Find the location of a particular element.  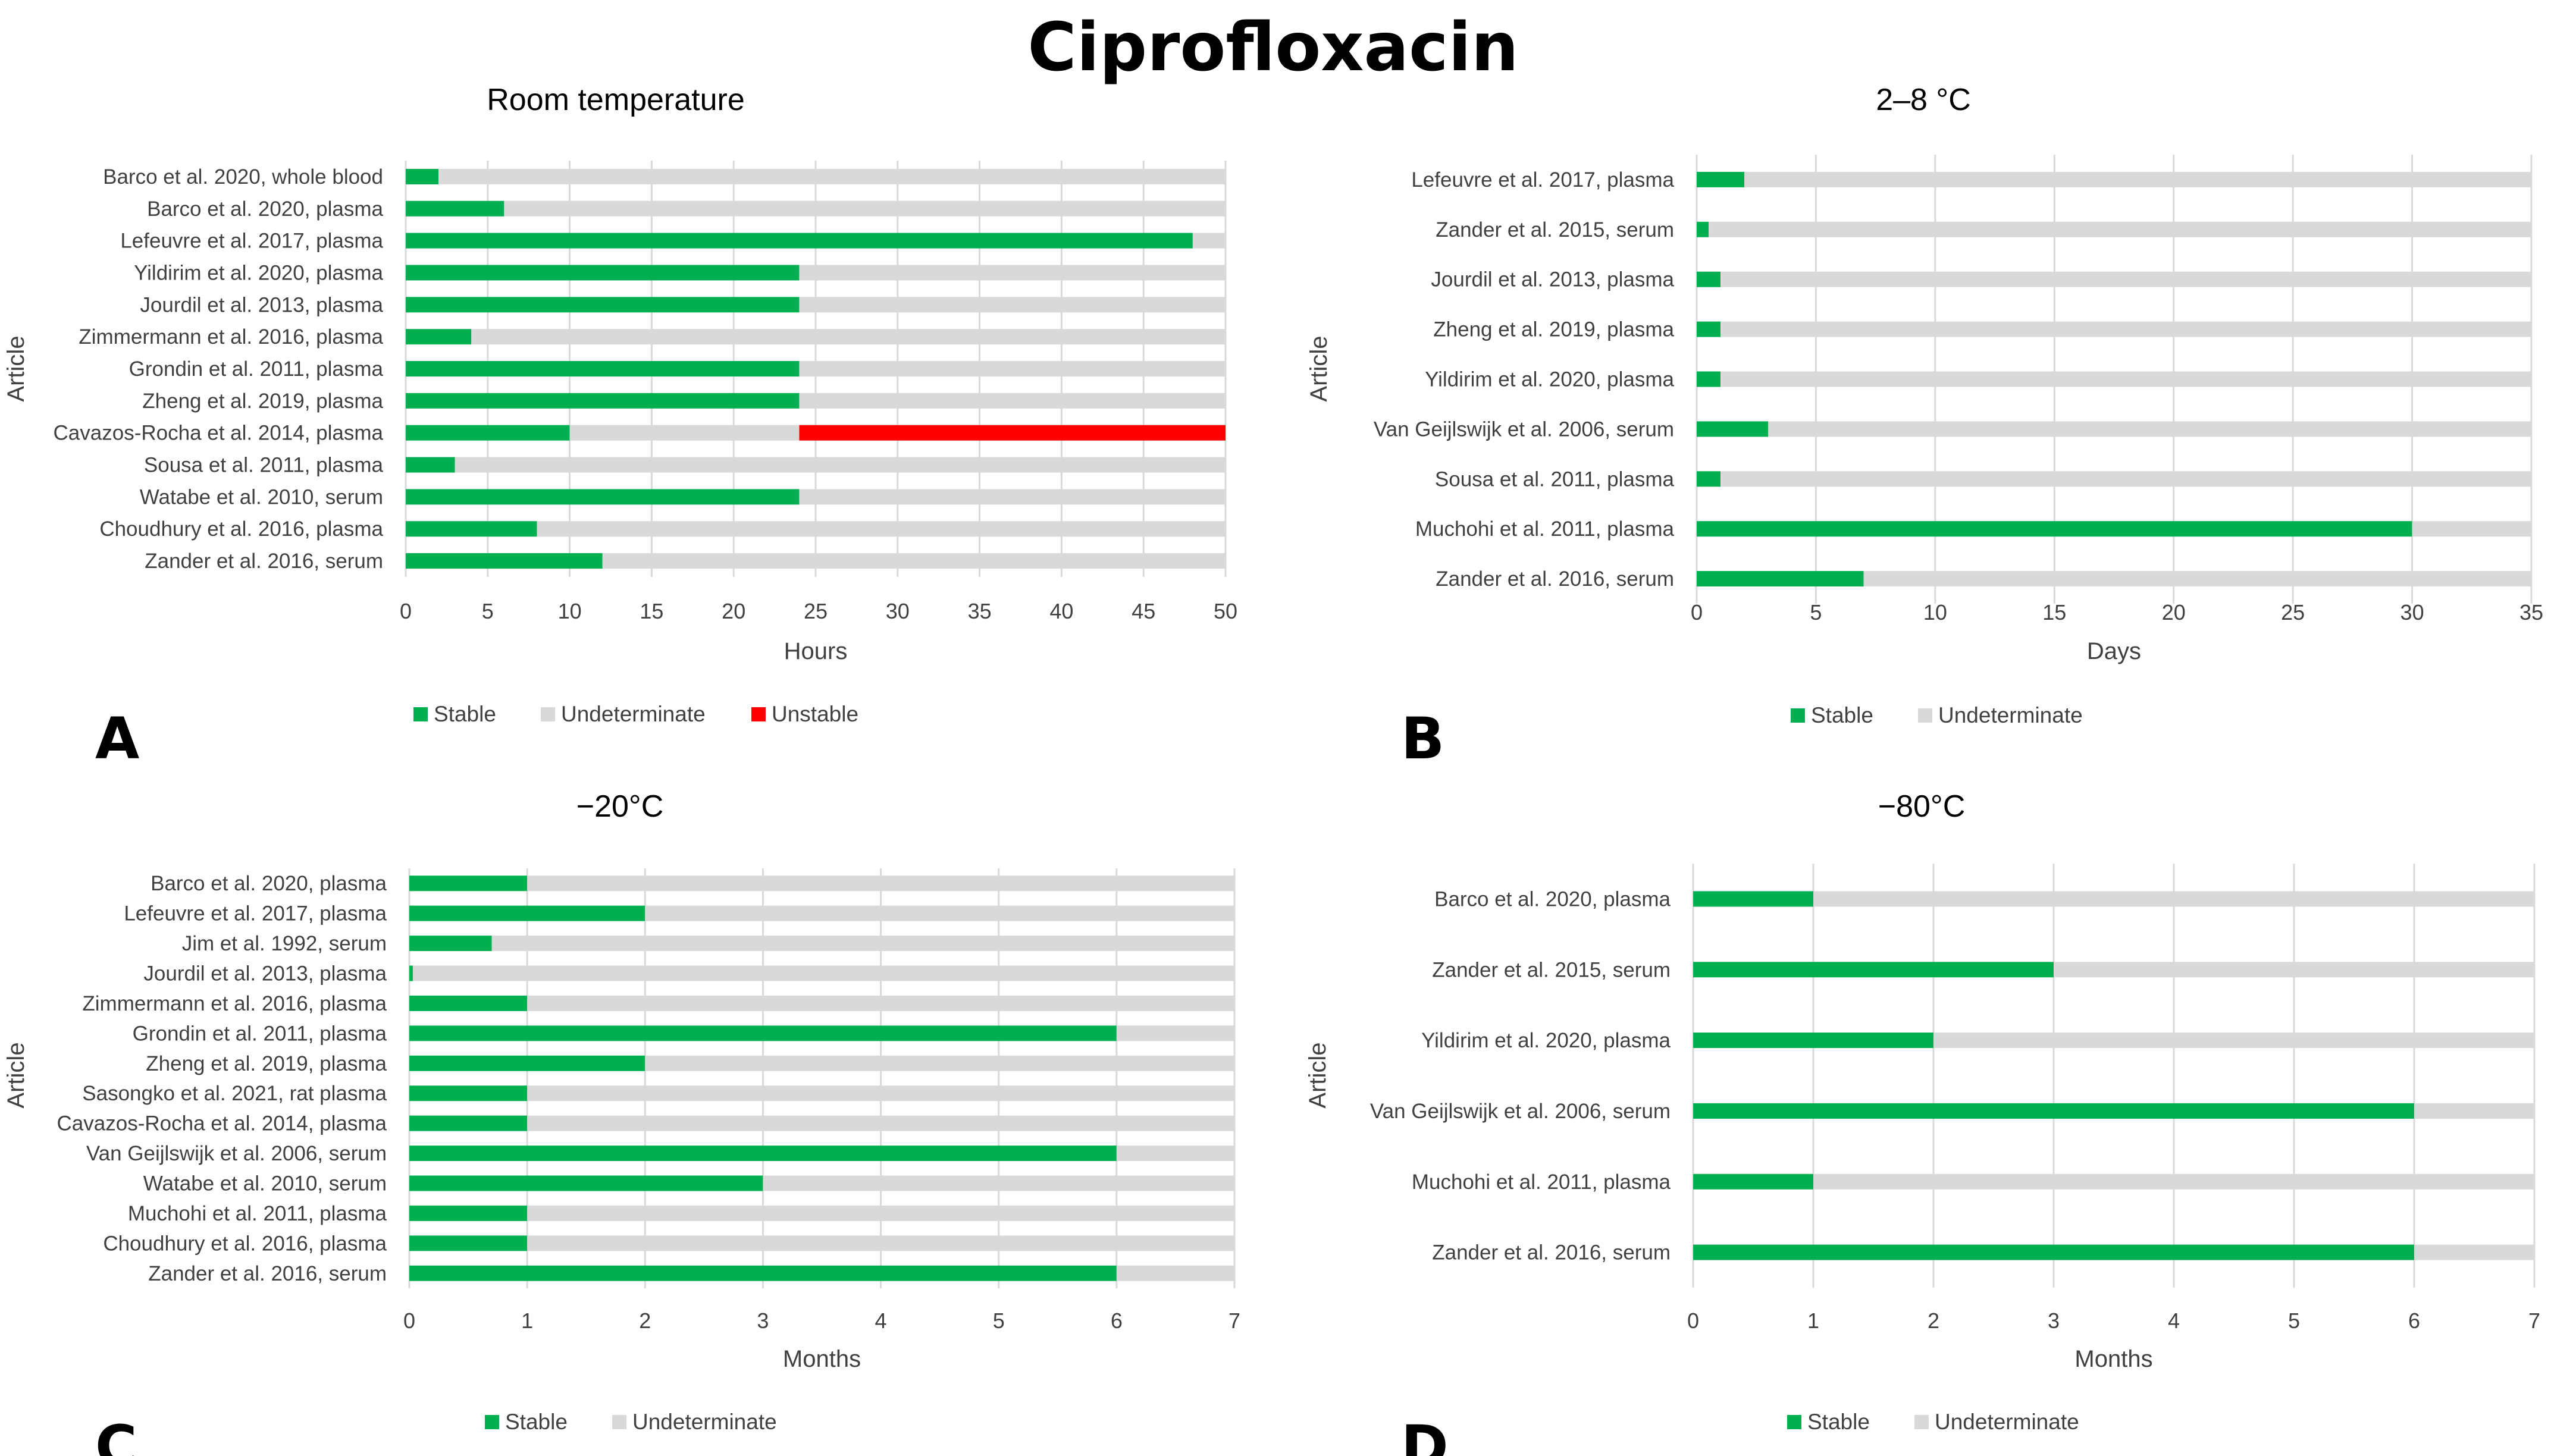

category-label: Choudhury et al. 2016, plasma is located at coordinates (245, 1243).